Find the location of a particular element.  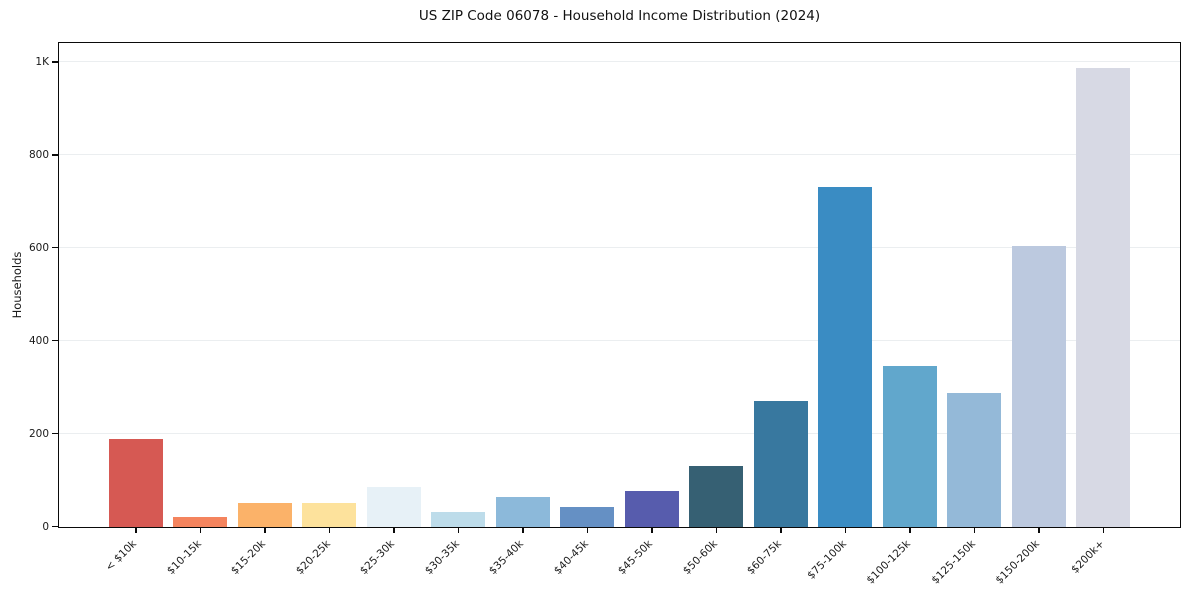

bar-30-35k is located at coordinates (458, 519).